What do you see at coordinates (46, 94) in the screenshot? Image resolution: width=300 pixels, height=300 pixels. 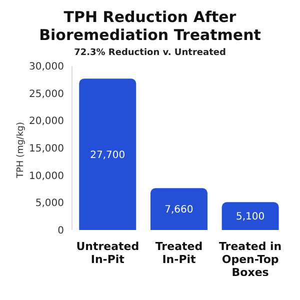 I see `y-tick-label: 25,000` at bounding box center [46, 94].